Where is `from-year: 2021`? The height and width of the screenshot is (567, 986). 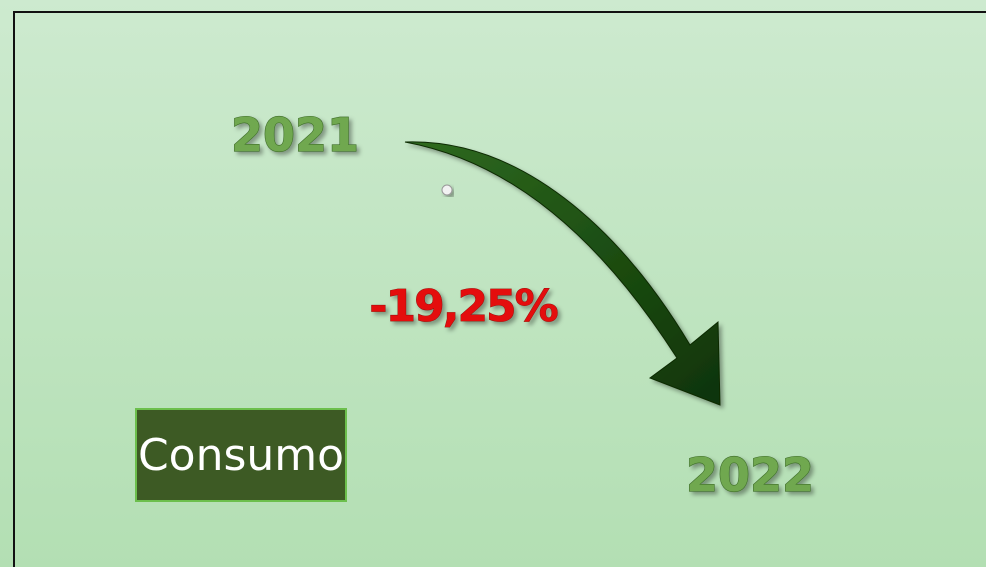 from-year: 2021 is located at coordinates (295, 135).